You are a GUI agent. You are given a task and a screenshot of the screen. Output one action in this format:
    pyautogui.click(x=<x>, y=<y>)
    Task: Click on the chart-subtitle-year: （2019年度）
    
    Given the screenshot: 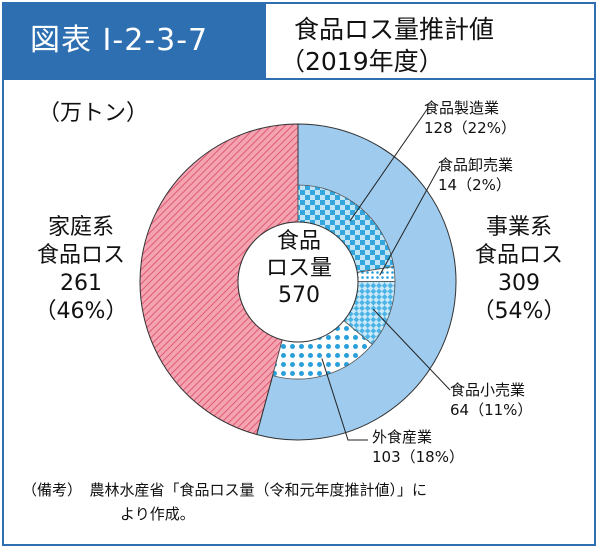 What is the action you would take?
    pyautogui.click(x=362, y=61)
    